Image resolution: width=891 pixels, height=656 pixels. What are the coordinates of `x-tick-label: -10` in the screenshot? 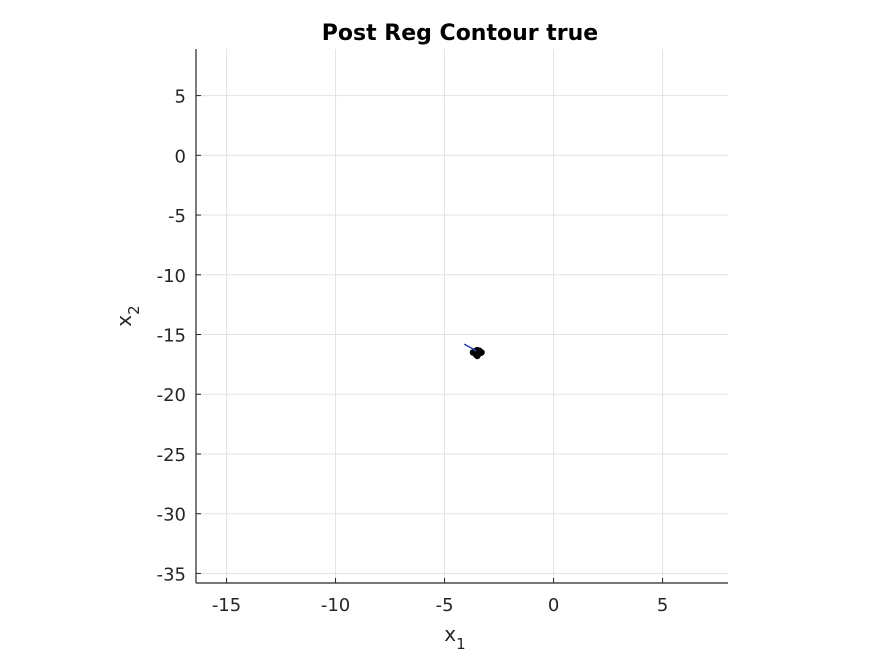 It's located at (335, 605).